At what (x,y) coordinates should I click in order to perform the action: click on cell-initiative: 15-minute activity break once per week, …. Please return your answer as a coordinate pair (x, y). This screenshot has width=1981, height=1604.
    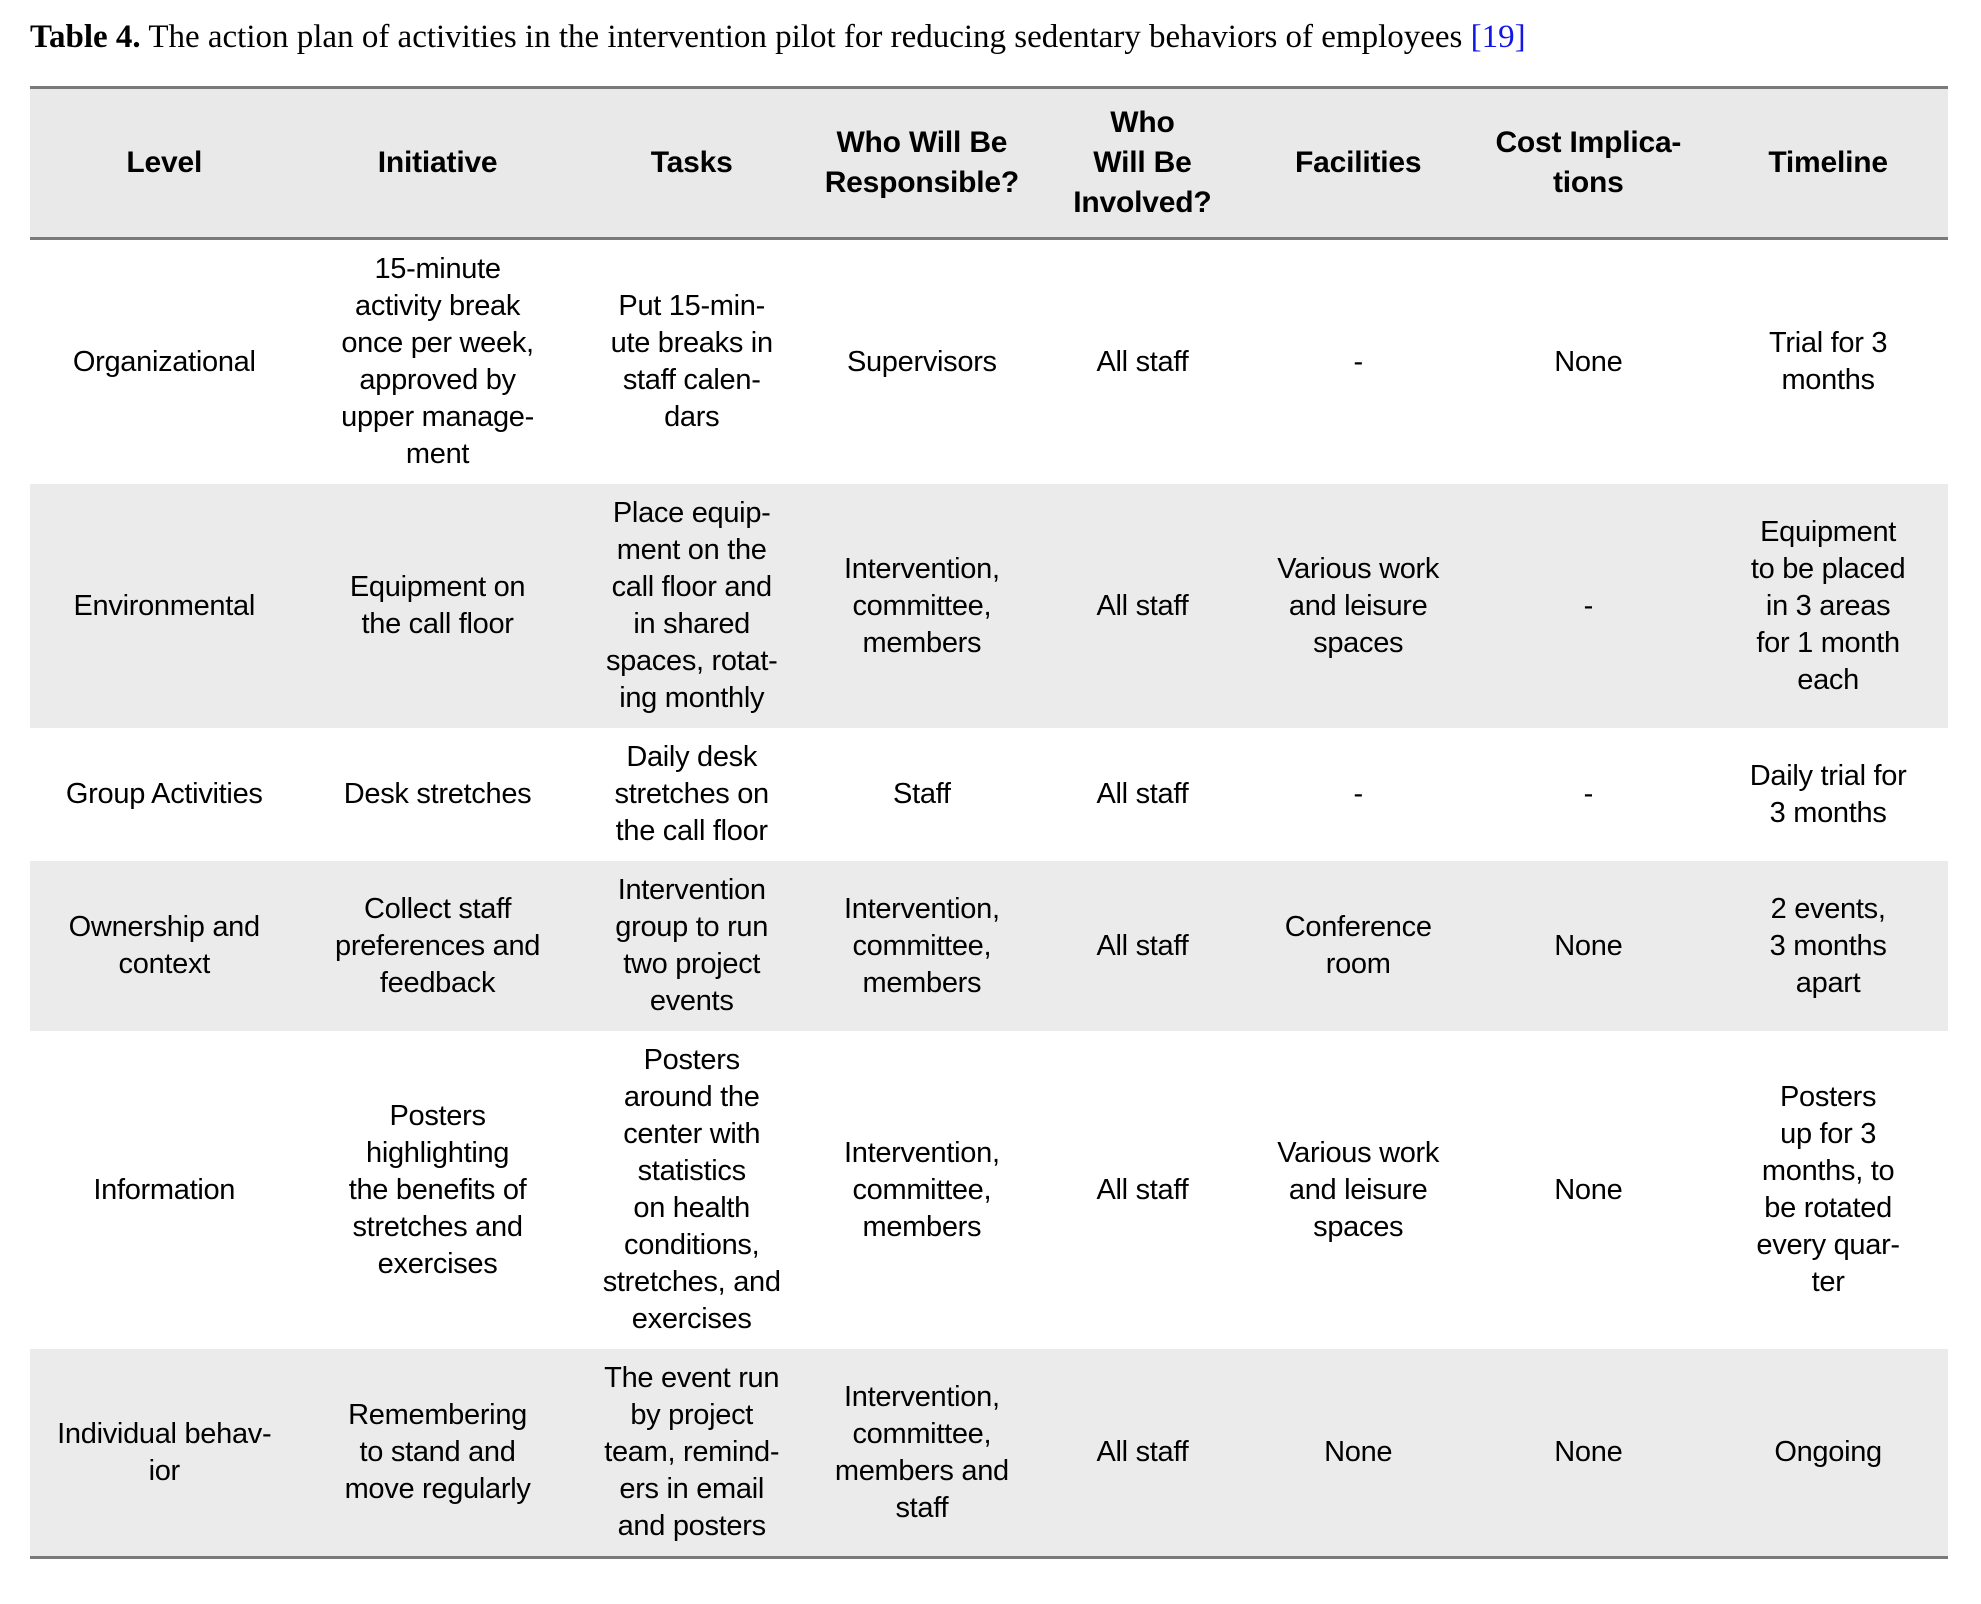
    Looking at the image, I should click on (437, 361).